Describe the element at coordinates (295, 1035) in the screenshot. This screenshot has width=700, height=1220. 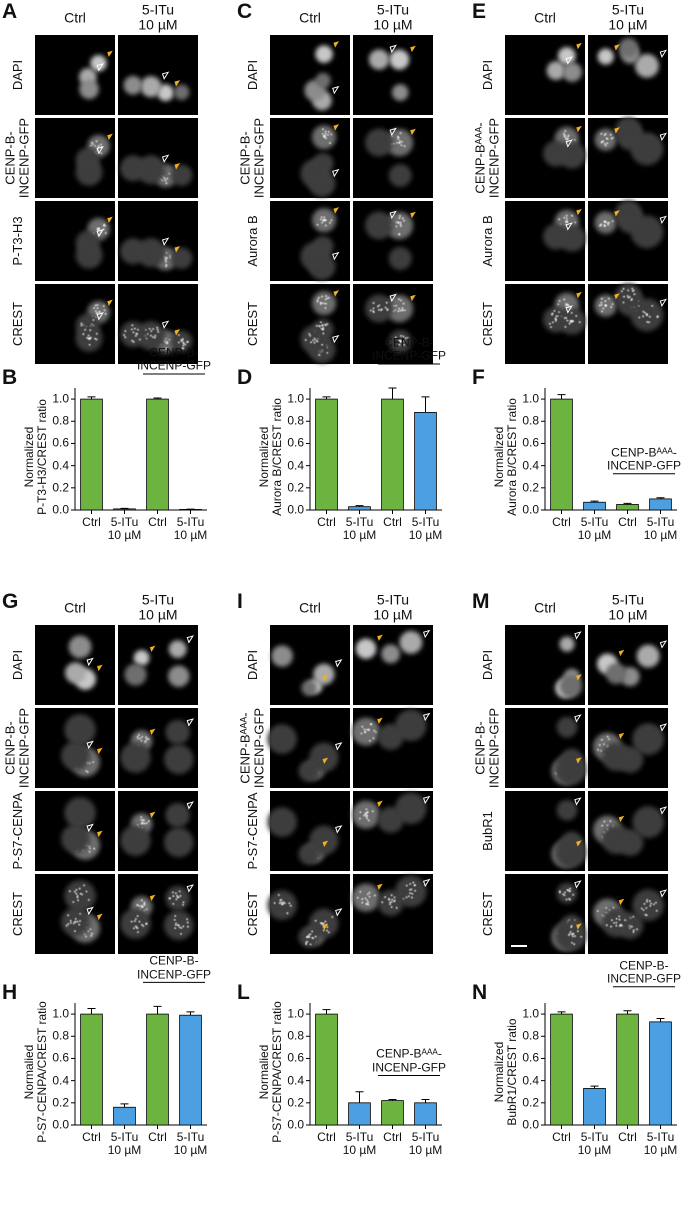
I see `y-tick-label: 0.8` at that location.